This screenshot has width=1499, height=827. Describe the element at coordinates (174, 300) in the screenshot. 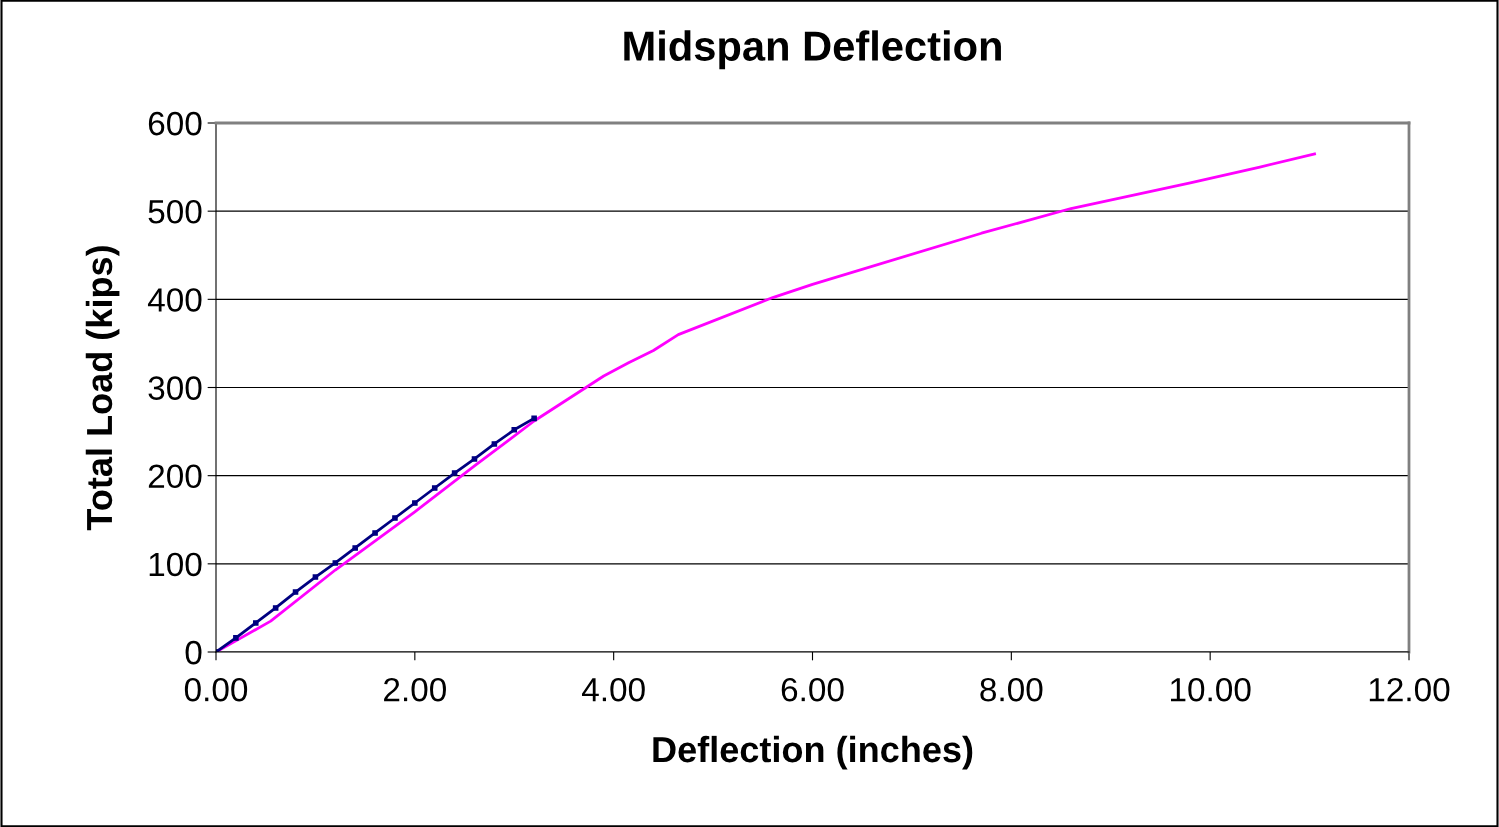

I see `y-tick-label: 400` at that location.